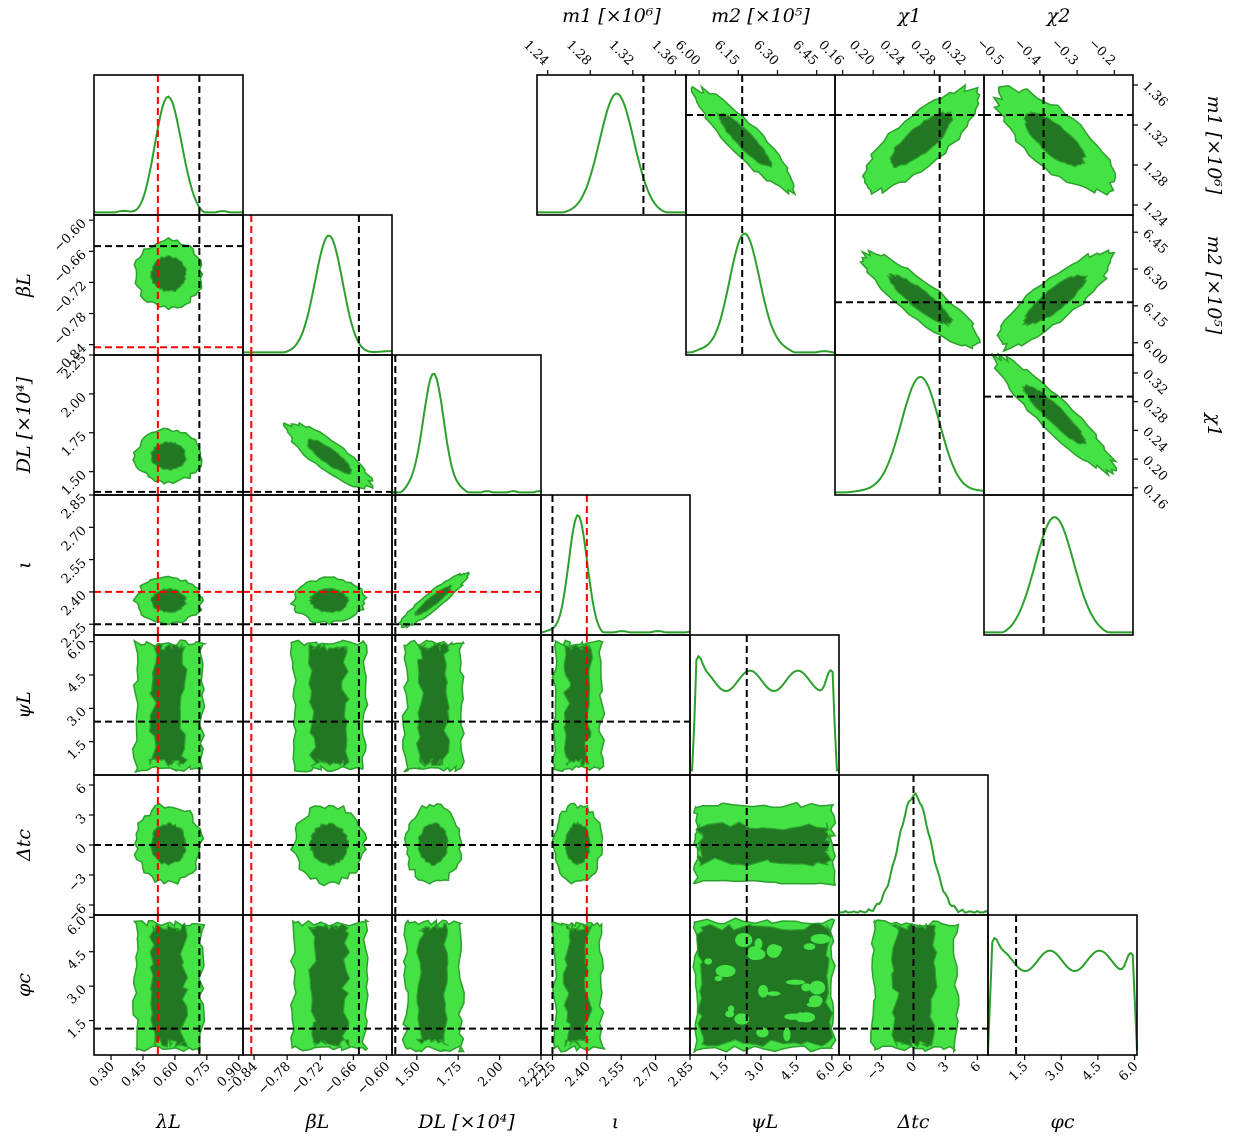  What do you see at coordinates (910, 434) in the screenshot?
I see `marginal-chi1` at bounding box center [910, 434].